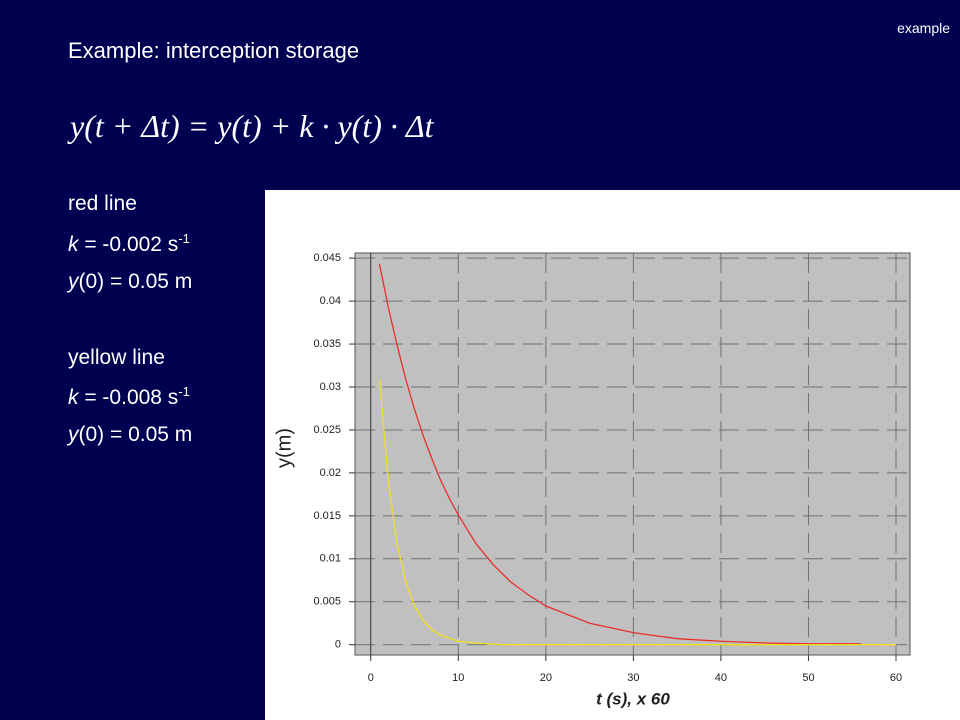 Image resolution: width=960 pixels, height=720 pixels. What do you see at coordinates (338, 645) in the screenshot?
I see `y-tick-label: 0` at bounding box center [338, 645].